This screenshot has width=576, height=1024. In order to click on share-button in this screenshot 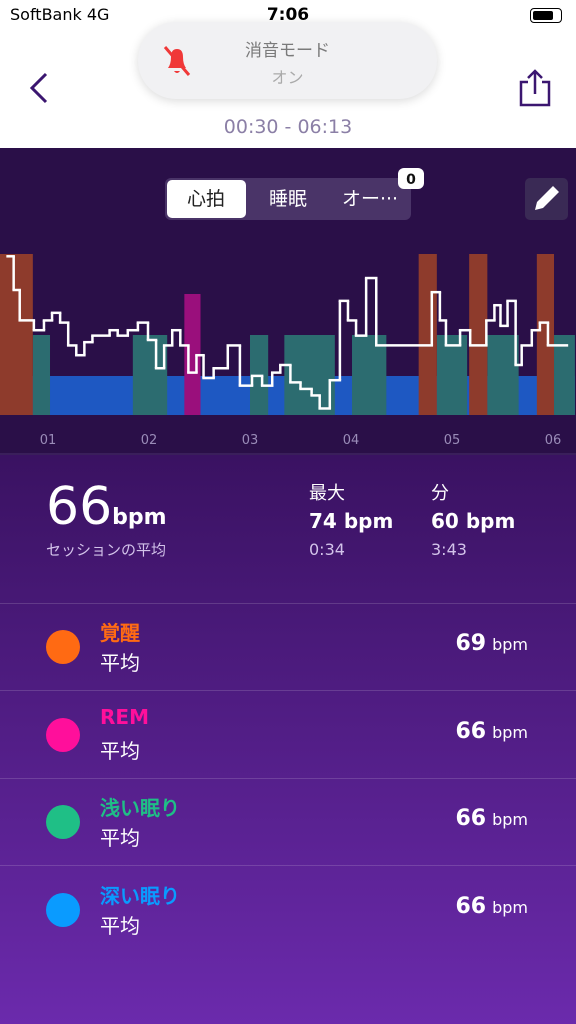, I will do `click(535, 88)`.